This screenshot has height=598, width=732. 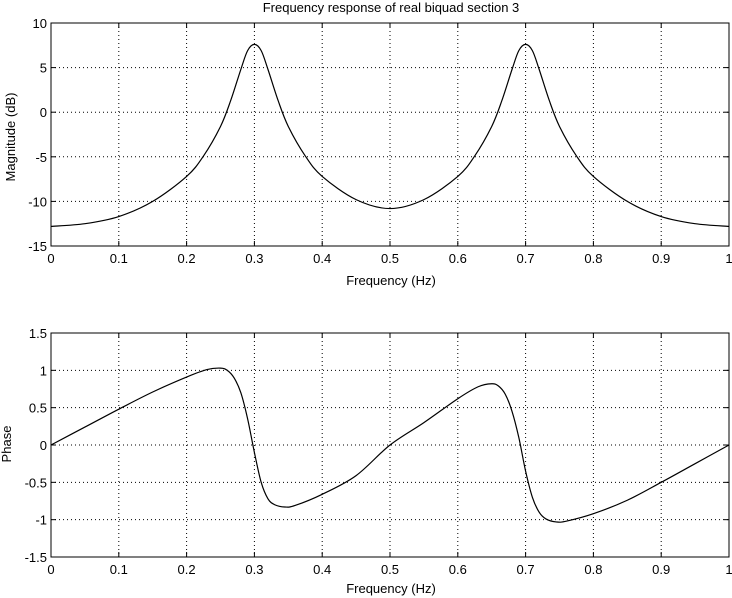 What do you see at coordinates (187, 258) in the screenshot?
I see `magnitude-xtick-label: 0.2` at bounding box center [187, 258].